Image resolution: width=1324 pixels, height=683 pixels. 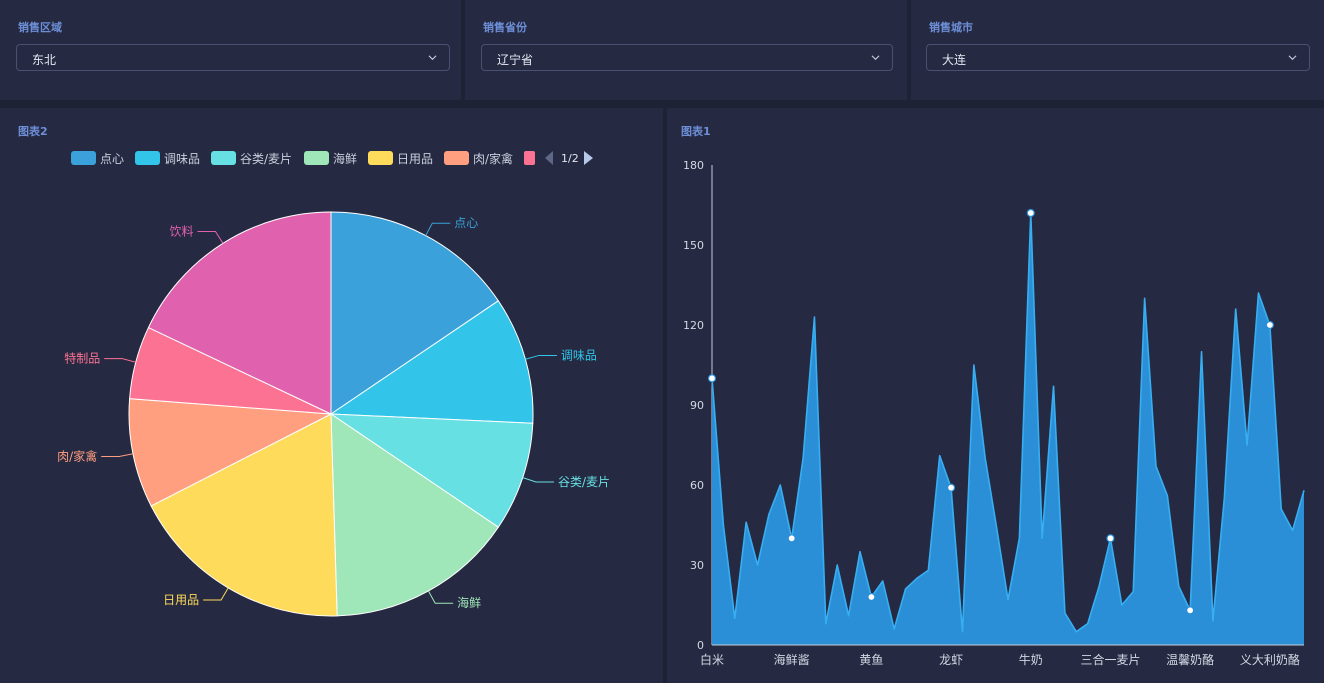 I want to click on filter-label-region: 销售区域, so click(x=40, y=27).